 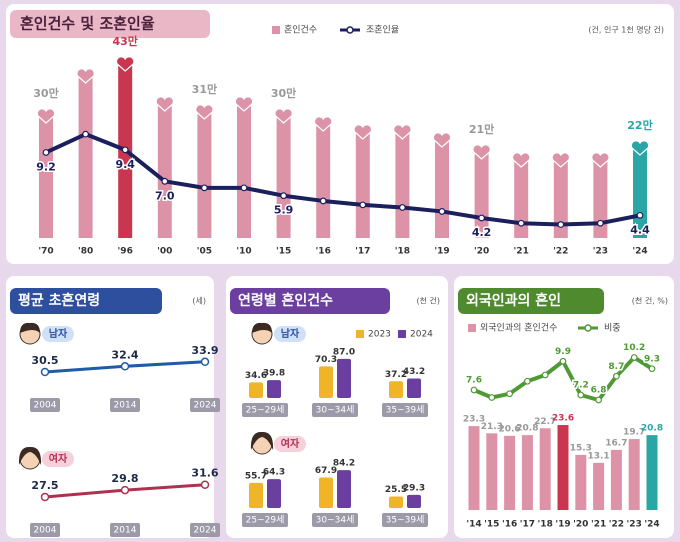 What do you see at coordinates (85, 252) in the screenshot?
I see `x-tick-label: '80` at bounding box center [85, 252].